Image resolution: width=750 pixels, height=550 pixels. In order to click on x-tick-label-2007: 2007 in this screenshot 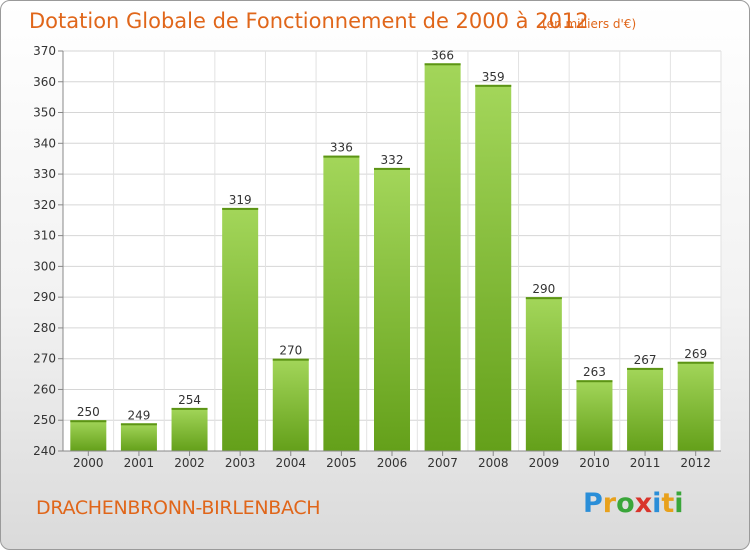, I will do `click(442, 463)`.